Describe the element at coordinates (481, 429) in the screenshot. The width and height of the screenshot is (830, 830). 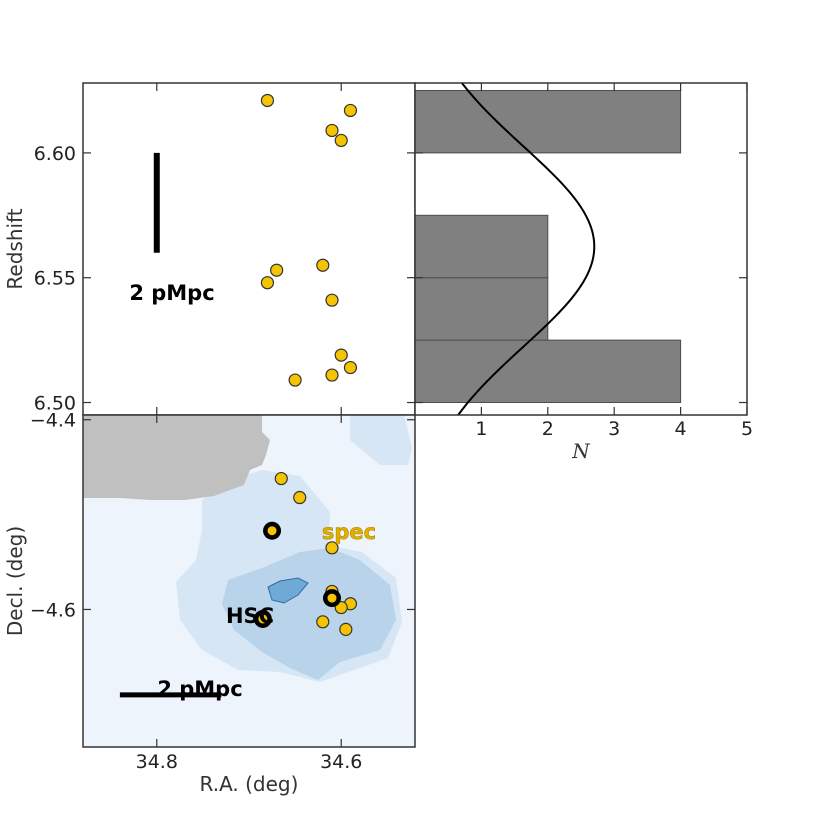
I see `histogram-x-tick-label: 1` at that location.